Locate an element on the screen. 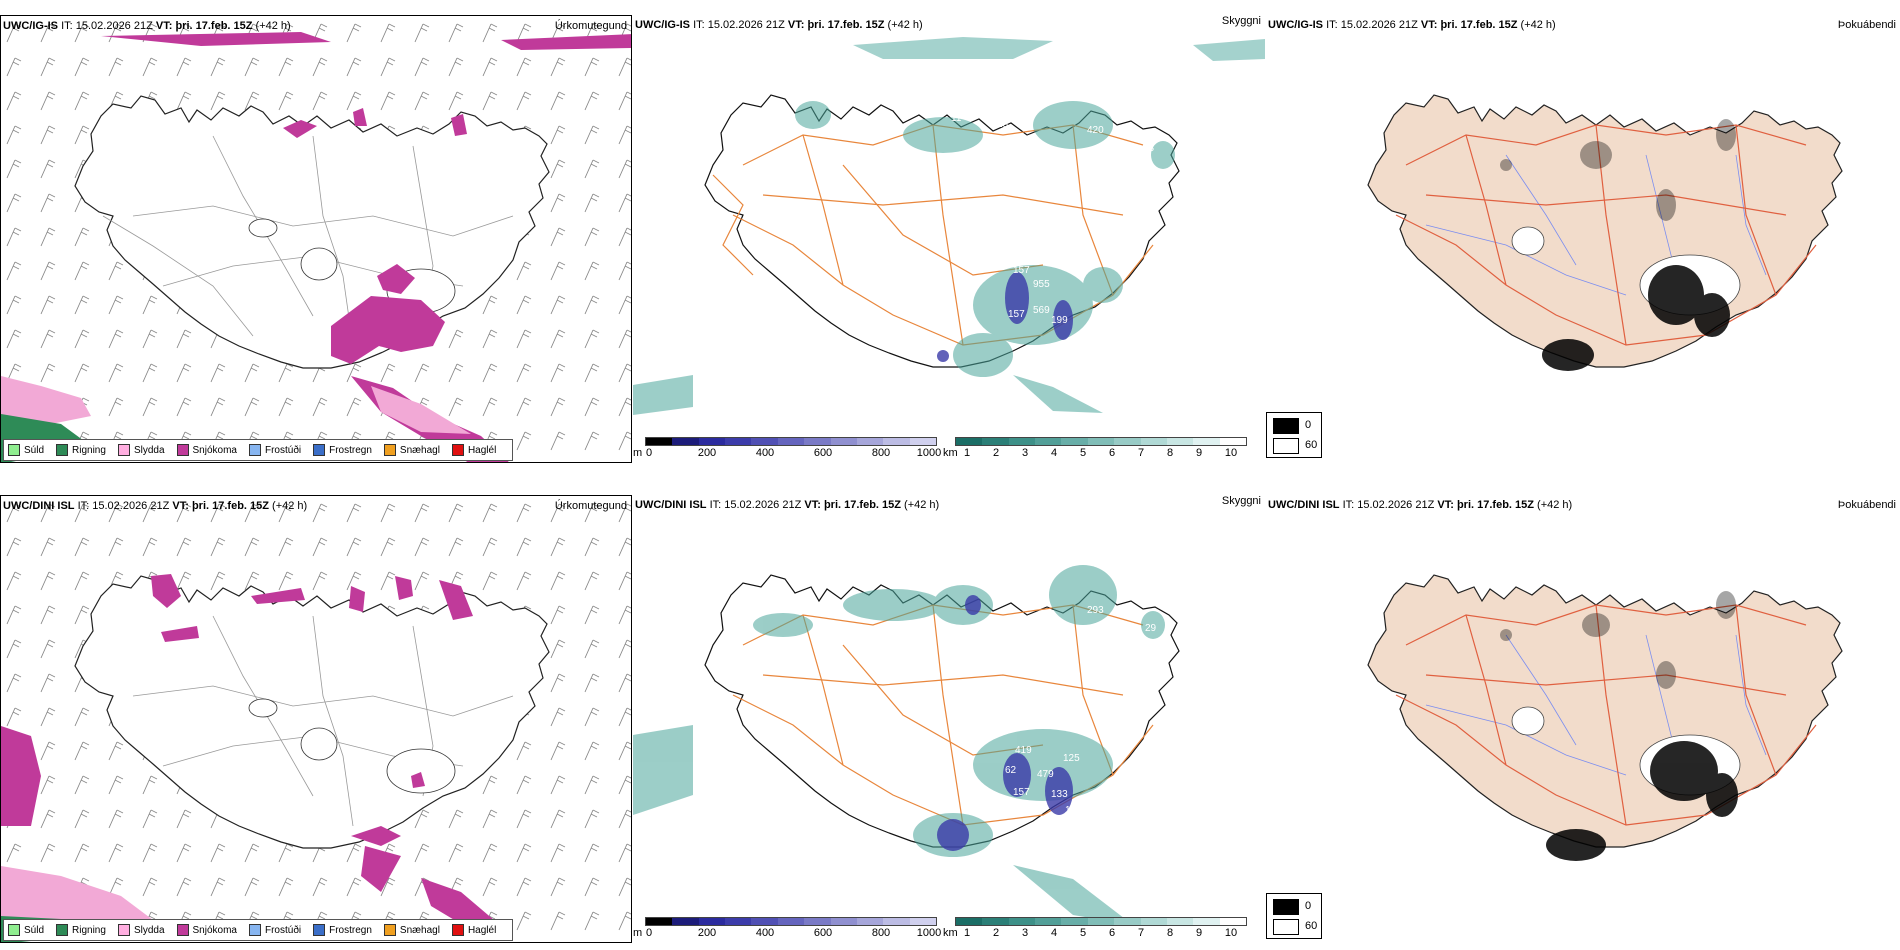 The image size is (1900, 950). panel-type-label: Skyggni is located at coordinates (1241, 21).